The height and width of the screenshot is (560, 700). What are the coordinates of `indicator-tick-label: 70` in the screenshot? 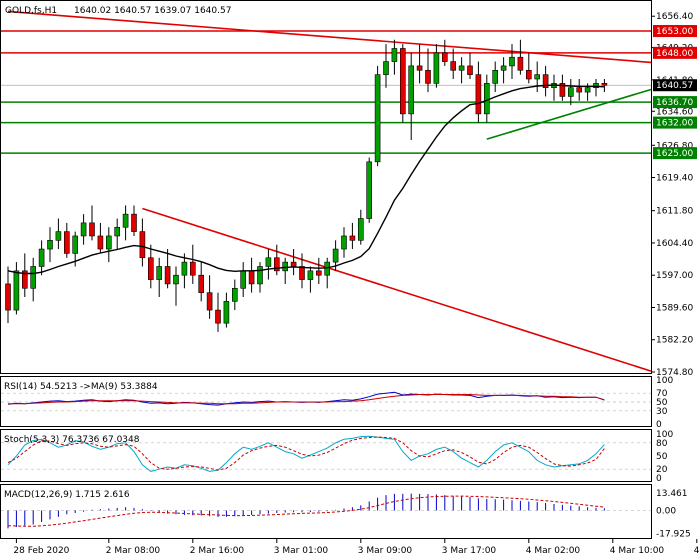 It's located at (662, 394).